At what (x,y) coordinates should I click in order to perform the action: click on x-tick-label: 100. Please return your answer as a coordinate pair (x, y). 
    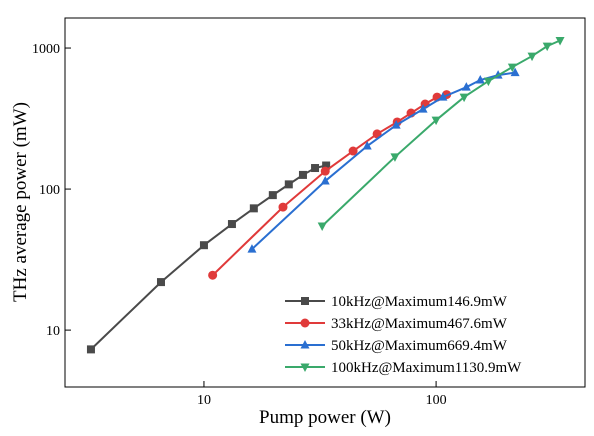
    Looking at the image, I should click on (436, 400).